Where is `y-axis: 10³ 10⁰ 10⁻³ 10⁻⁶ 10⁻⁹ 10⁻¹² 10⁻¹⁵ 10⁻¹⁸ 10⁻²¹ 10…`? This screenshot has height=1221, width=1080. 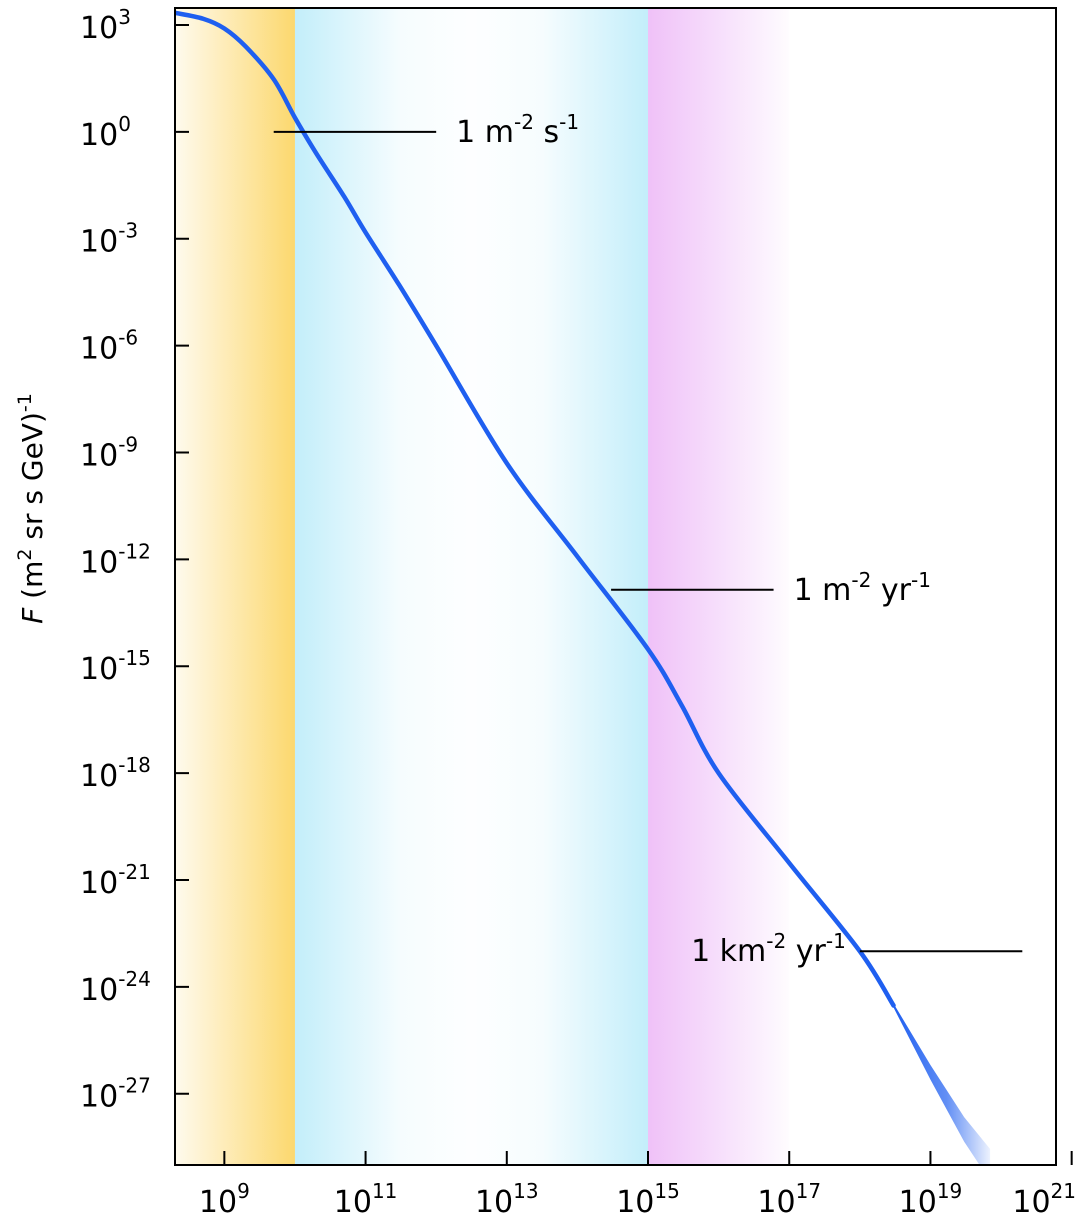
y-axis: 10³ 10⁰ 10⁻³ 10⁻⁶ 10⁻⁹ 10⁻¹² 10⁻¹⁵ 10⁻¹⁸ 10⁻²¹ 10… is located at coordinates (134, 560).